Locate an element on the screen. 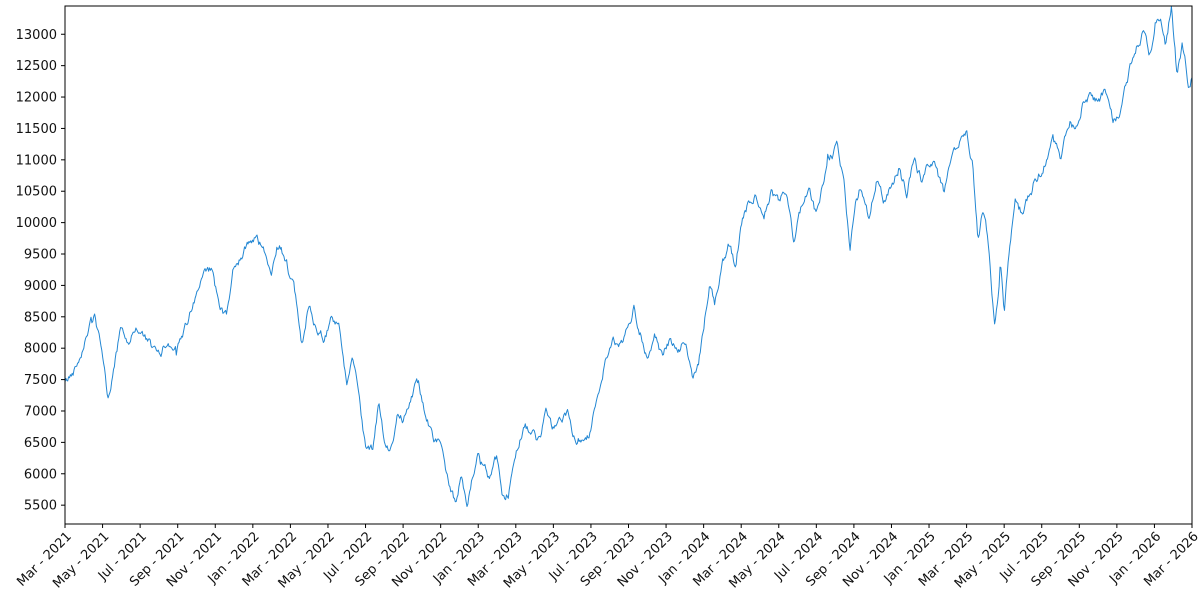 The height and width of the screenshot is (600, 1200). y-tick-label: 5500 is located at coordinates (40, 506).